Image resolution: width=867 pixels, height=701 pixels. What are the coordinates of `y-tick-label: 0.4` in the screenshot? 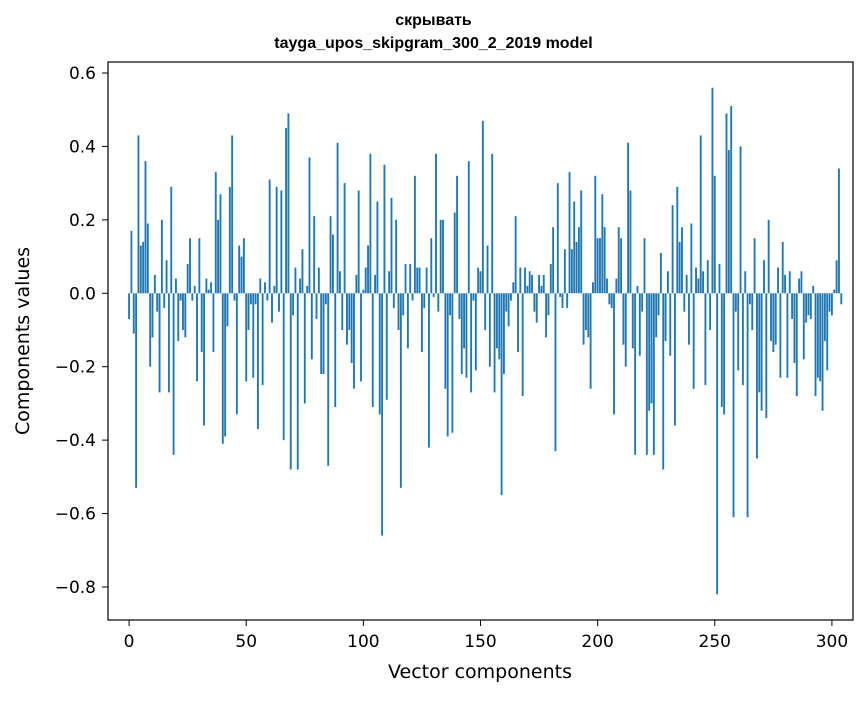 It's located at (82, 147).